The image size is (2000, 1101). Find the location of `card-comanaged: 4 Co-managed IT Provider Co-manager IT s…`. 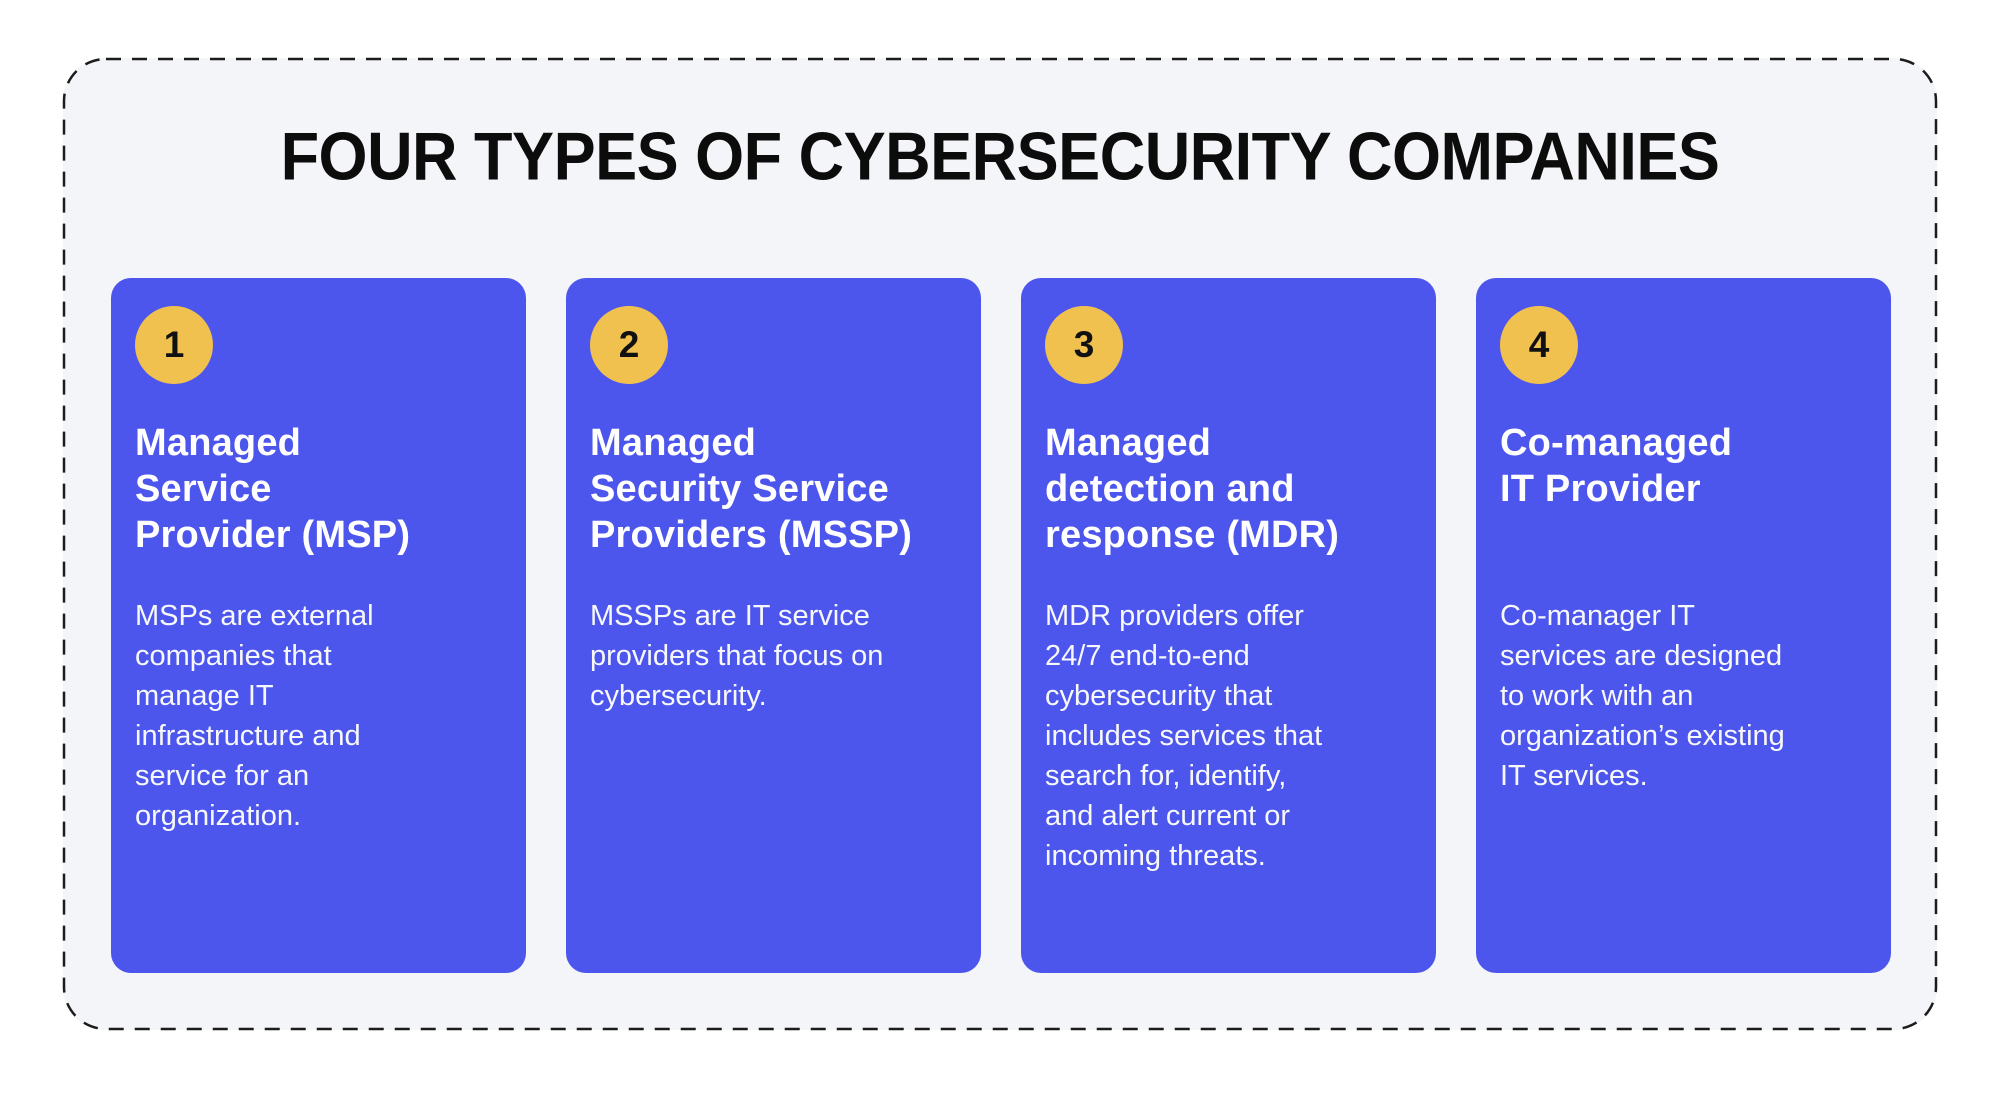

card-comanaged: 4 Co-managed IT Provider Co-manager IT s… is located at coordinates (1683, 625).